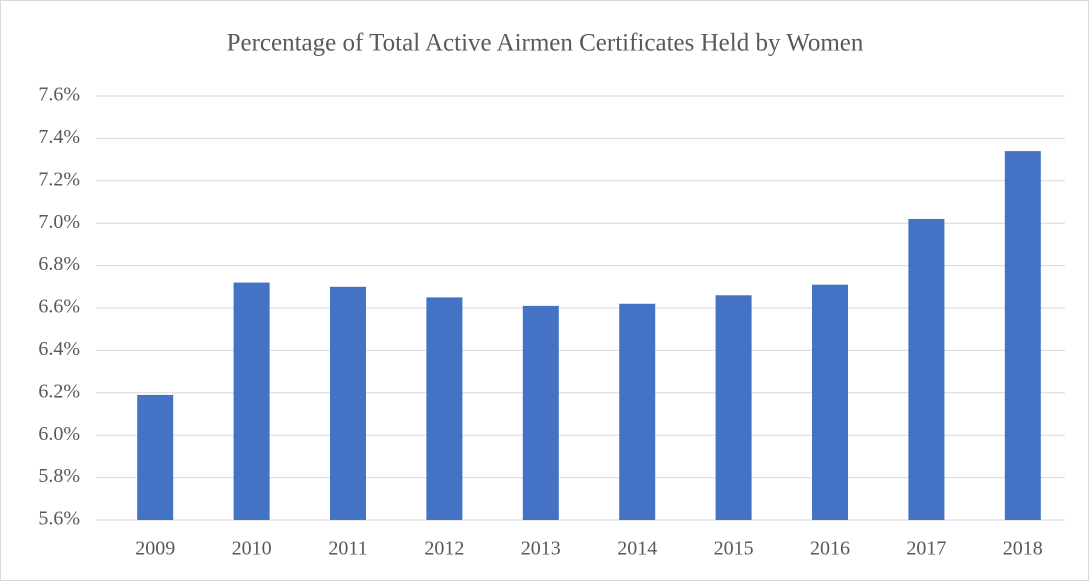  What do you see at coordinates (926, 549) in the screenshot?
I see `x-tick-label: 2017` at bounding box center [926, 549].